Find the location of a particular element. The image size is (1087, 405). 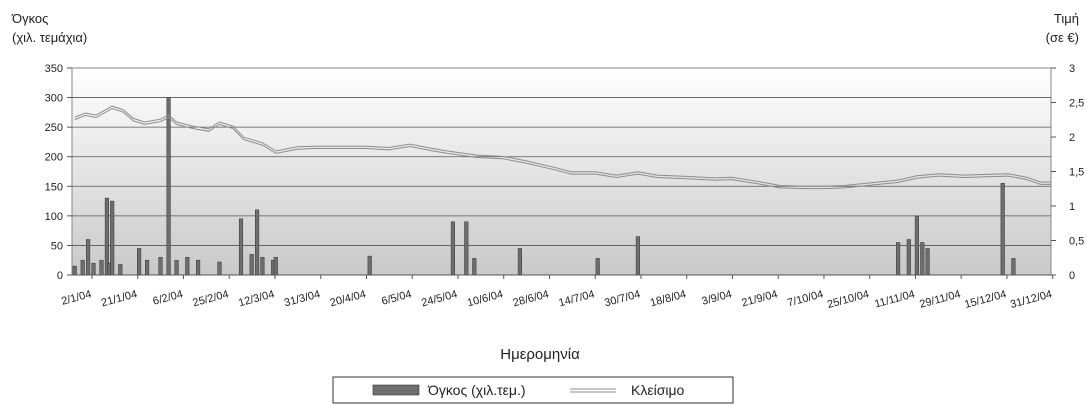

x-tick-label: 24/5/04 is located at coordinates (439, 298).